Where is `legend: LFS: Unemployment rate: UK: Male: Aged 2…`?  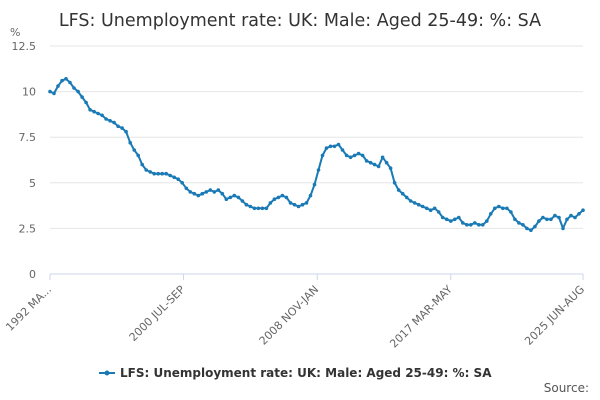
legend: LFS: Unemployment rate: UK: Male: Aged 2… is located at coordinates (295, 373).